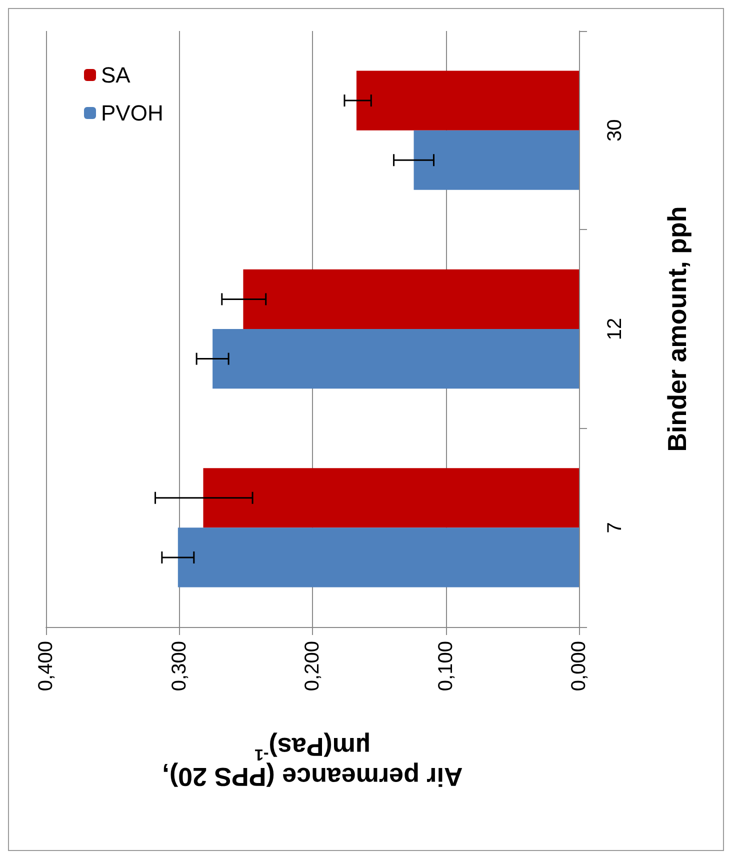  Describe the element at coordinates (445, 666) in the screenshot. I see `x-tick-label: 0,100` at that location.